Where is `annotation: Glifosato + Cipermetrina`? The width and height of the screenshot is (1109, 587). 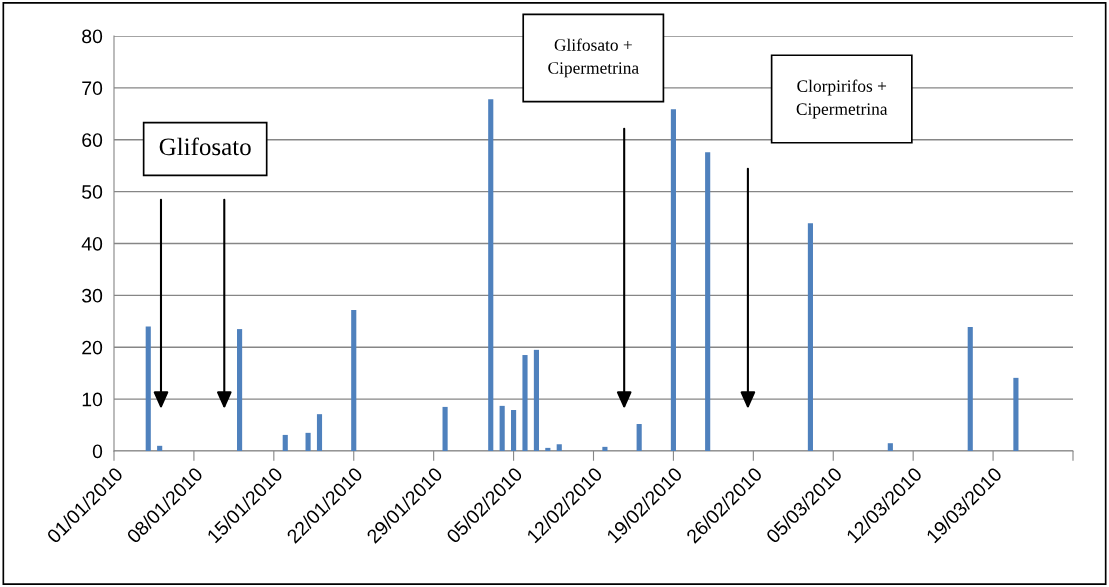
annotation: Glifosato + Cipermetrina is located at coordinates (593, 58).